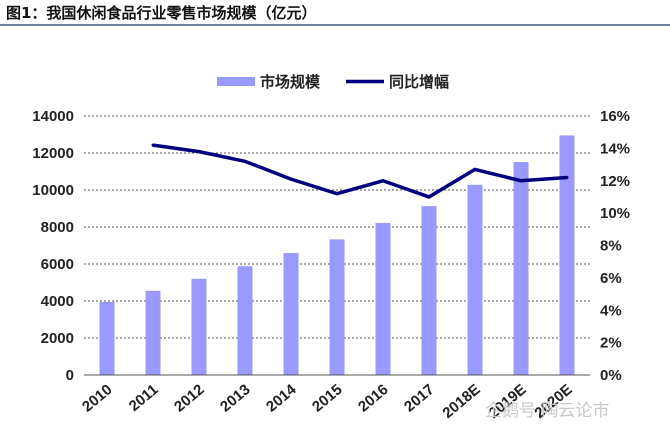  I want to click on y-tick-label: 8000, so click(57, 227).